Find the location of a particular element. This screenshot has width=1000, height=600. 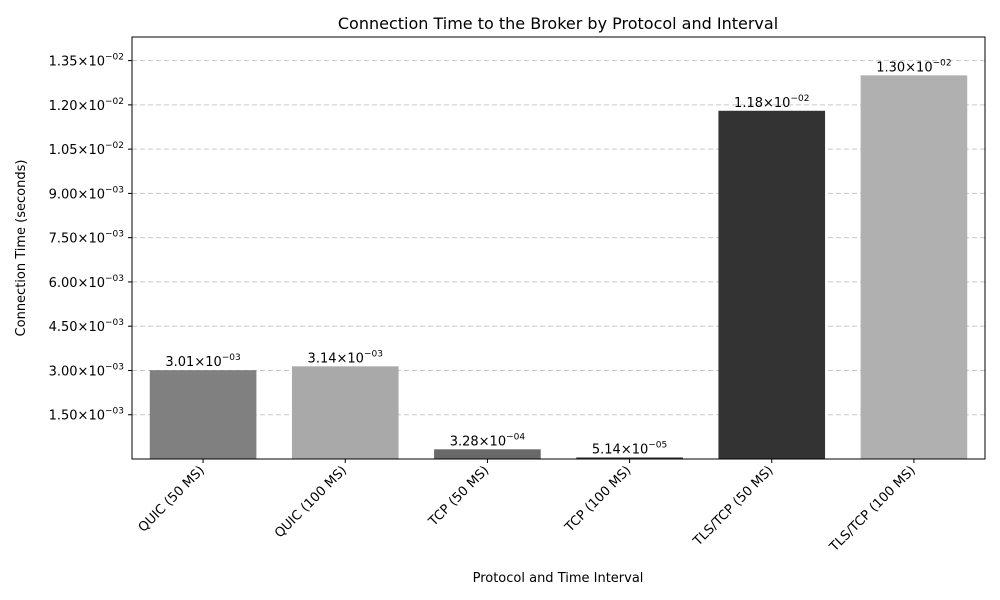

y-tick-label: 1.35×10−02 is located at coordinates (86, 61).